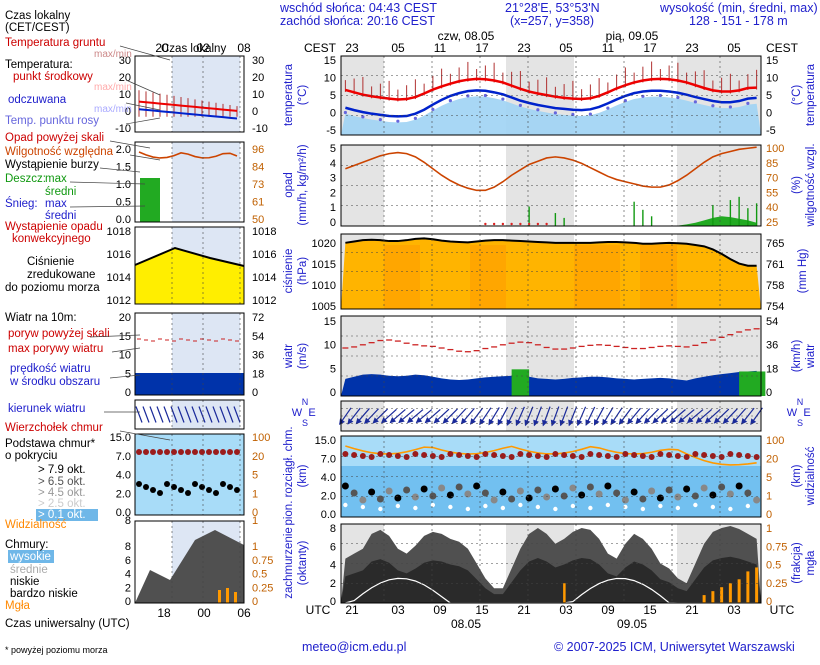  Describe the element at coordinates (566, 610) in the screenshot. I see `bottom-hour-tick: 03` at that location.